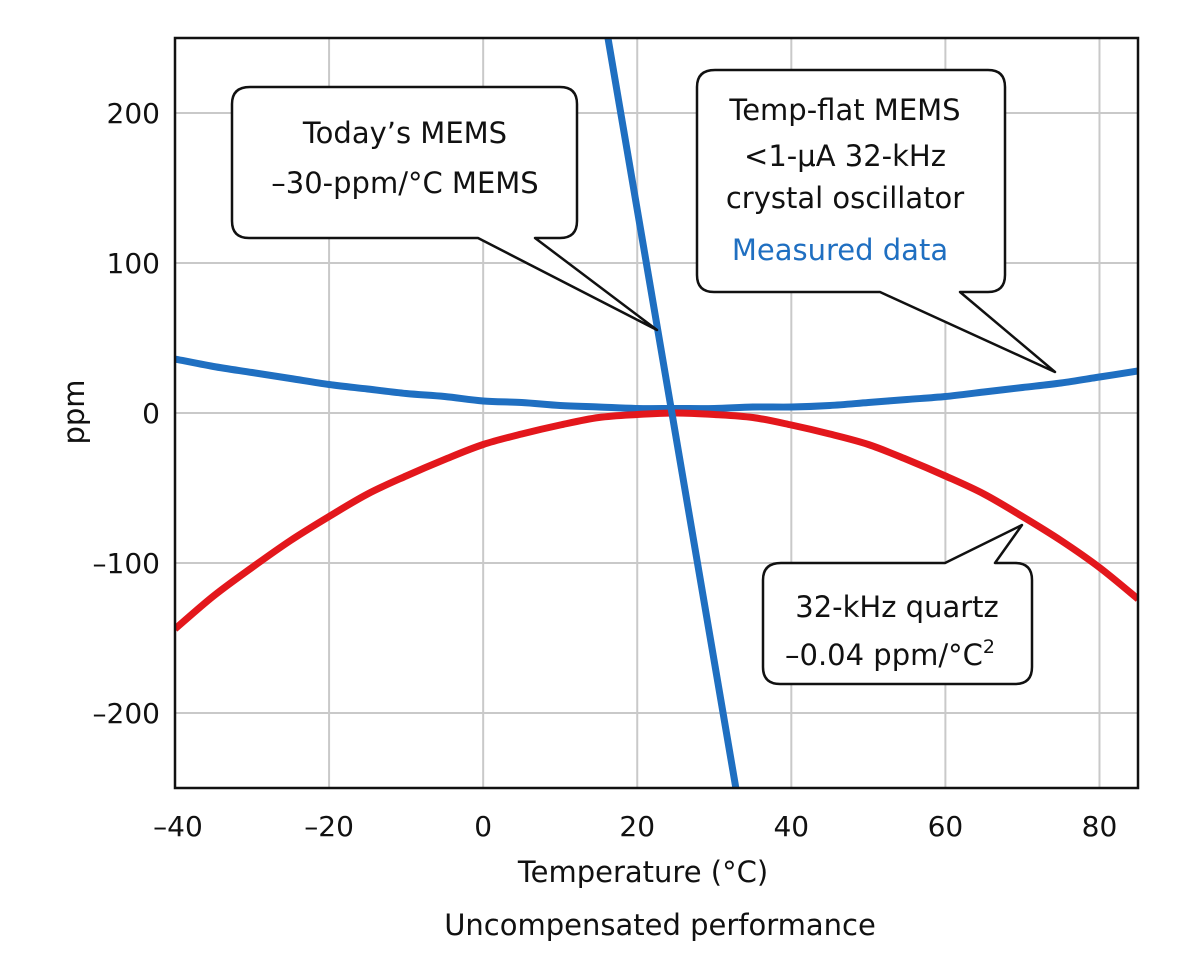  What do you see at coordinates (126, 713) in the screenshot?
I see `y-tick-label: –200` at bounding box center [126, 713].